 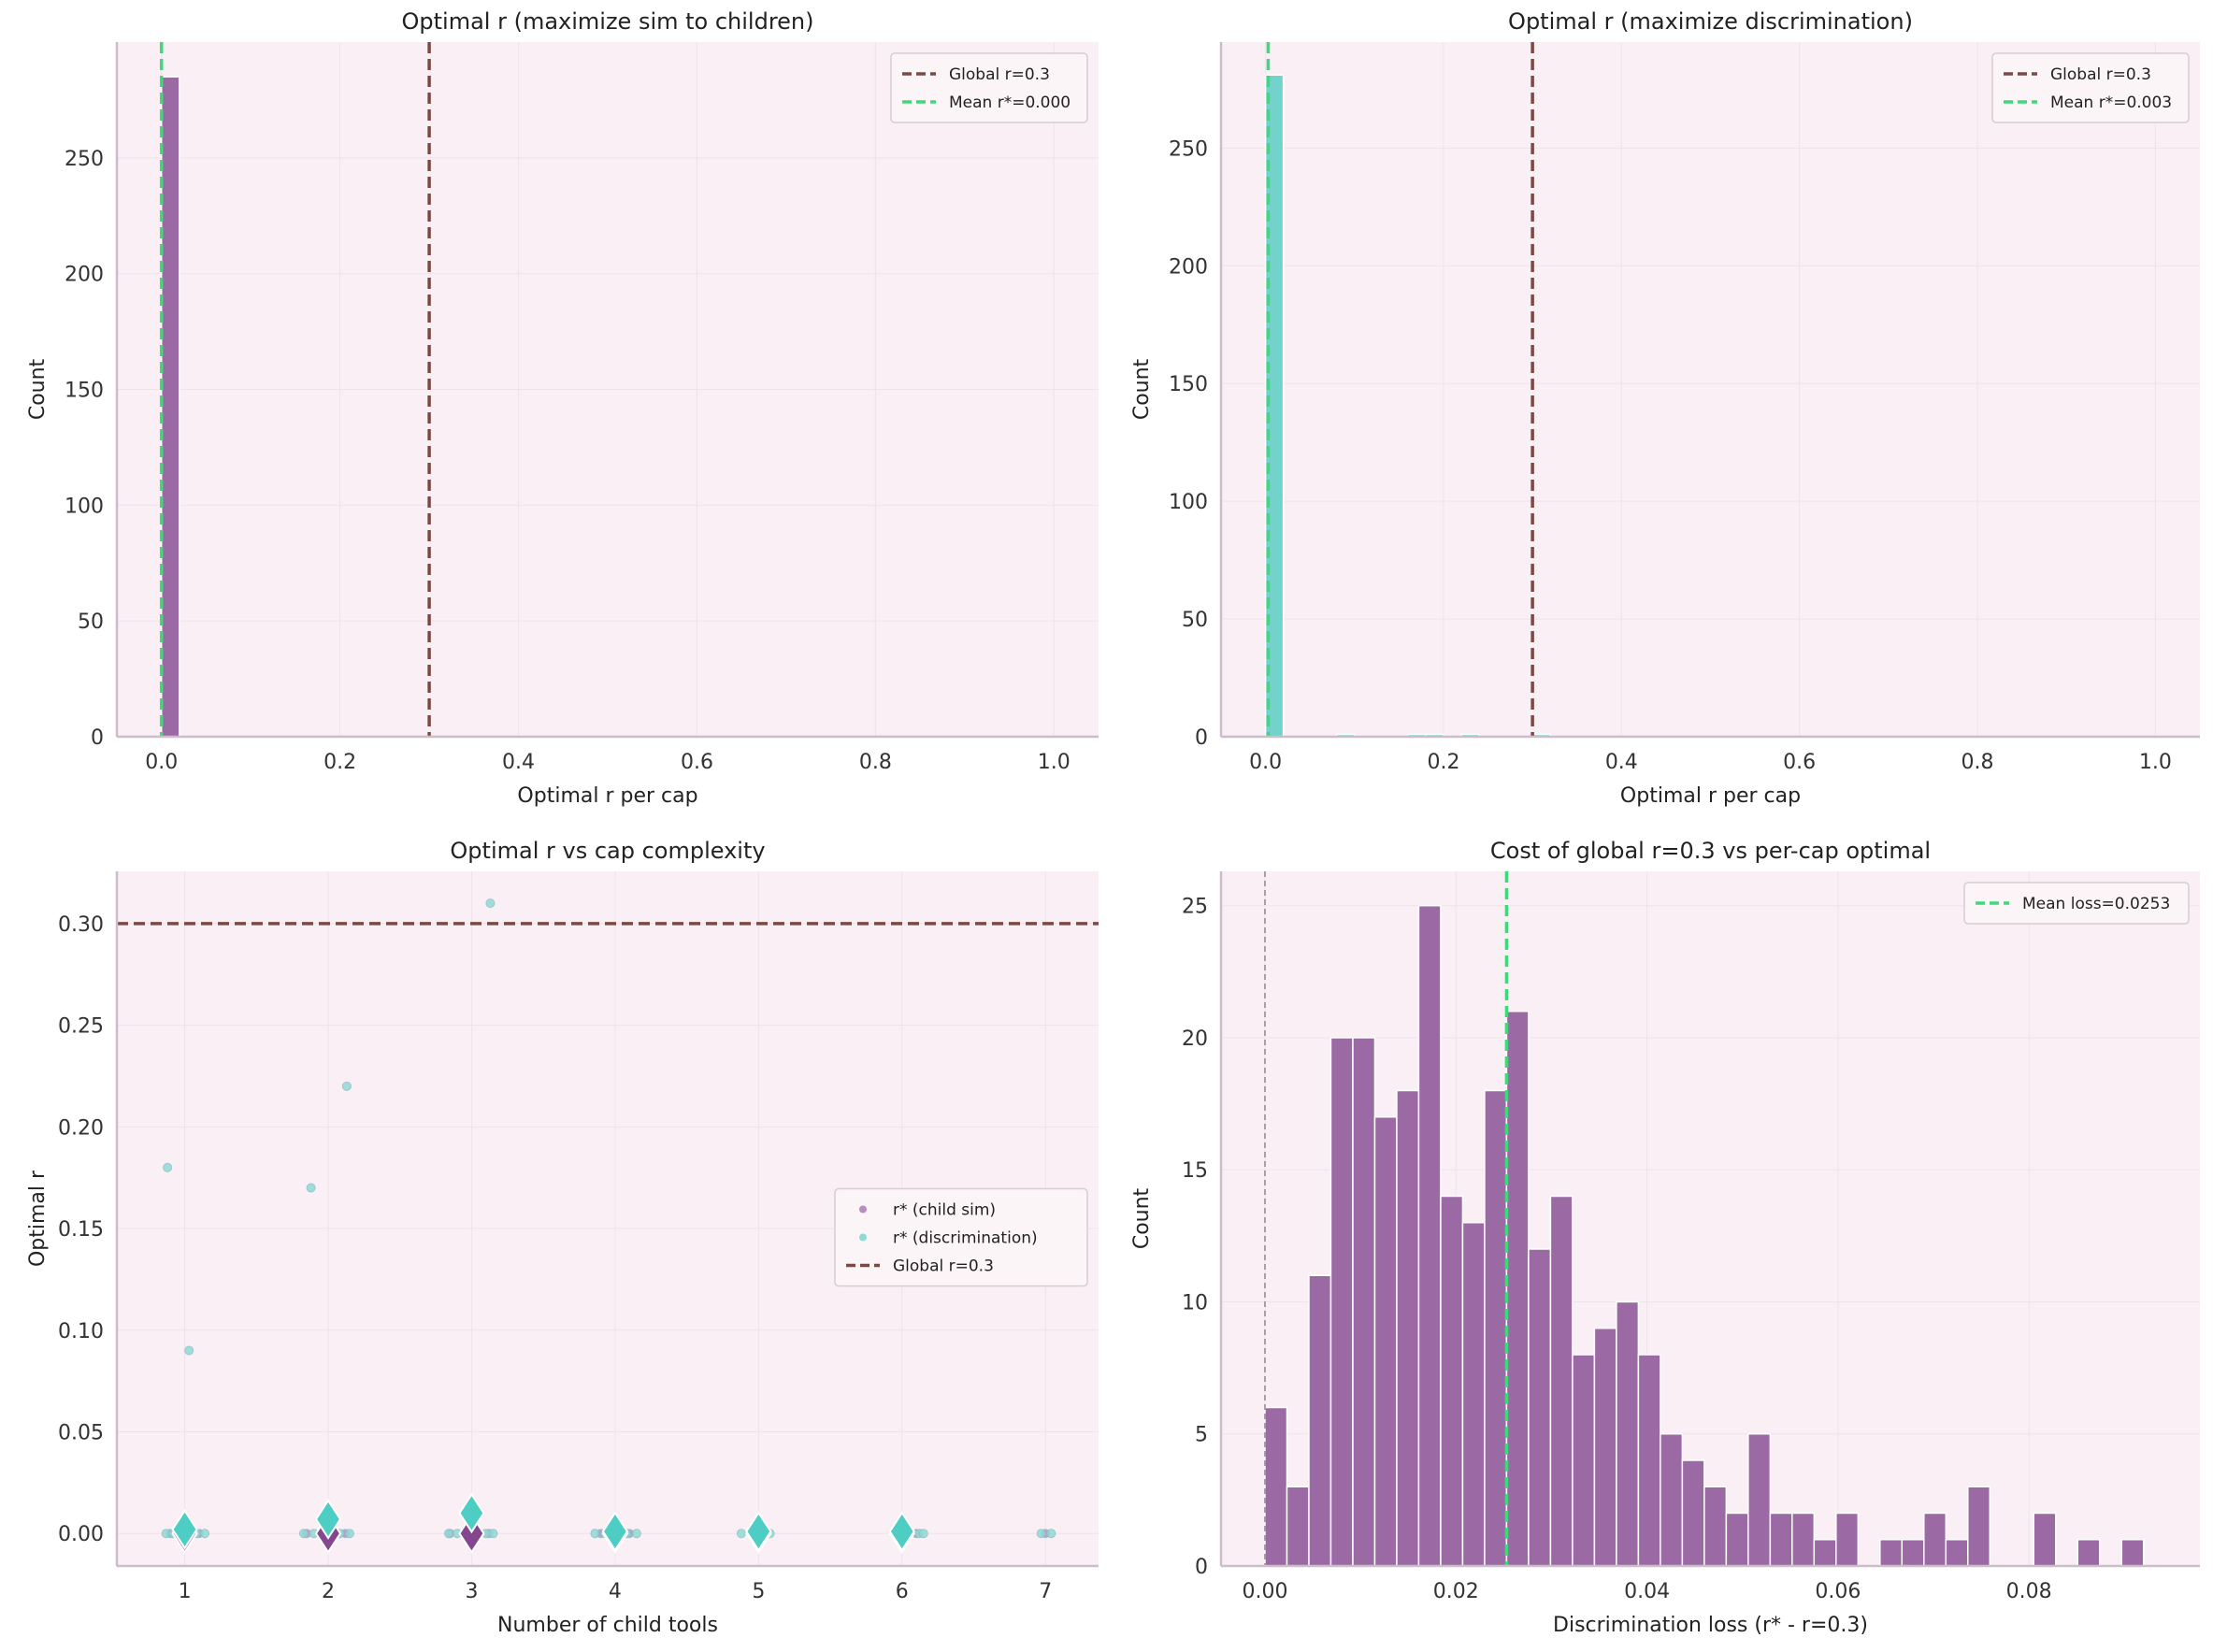 I want to click on legend: Global r=0.3 Mean r*=0.000, so click(x=989, y=87).